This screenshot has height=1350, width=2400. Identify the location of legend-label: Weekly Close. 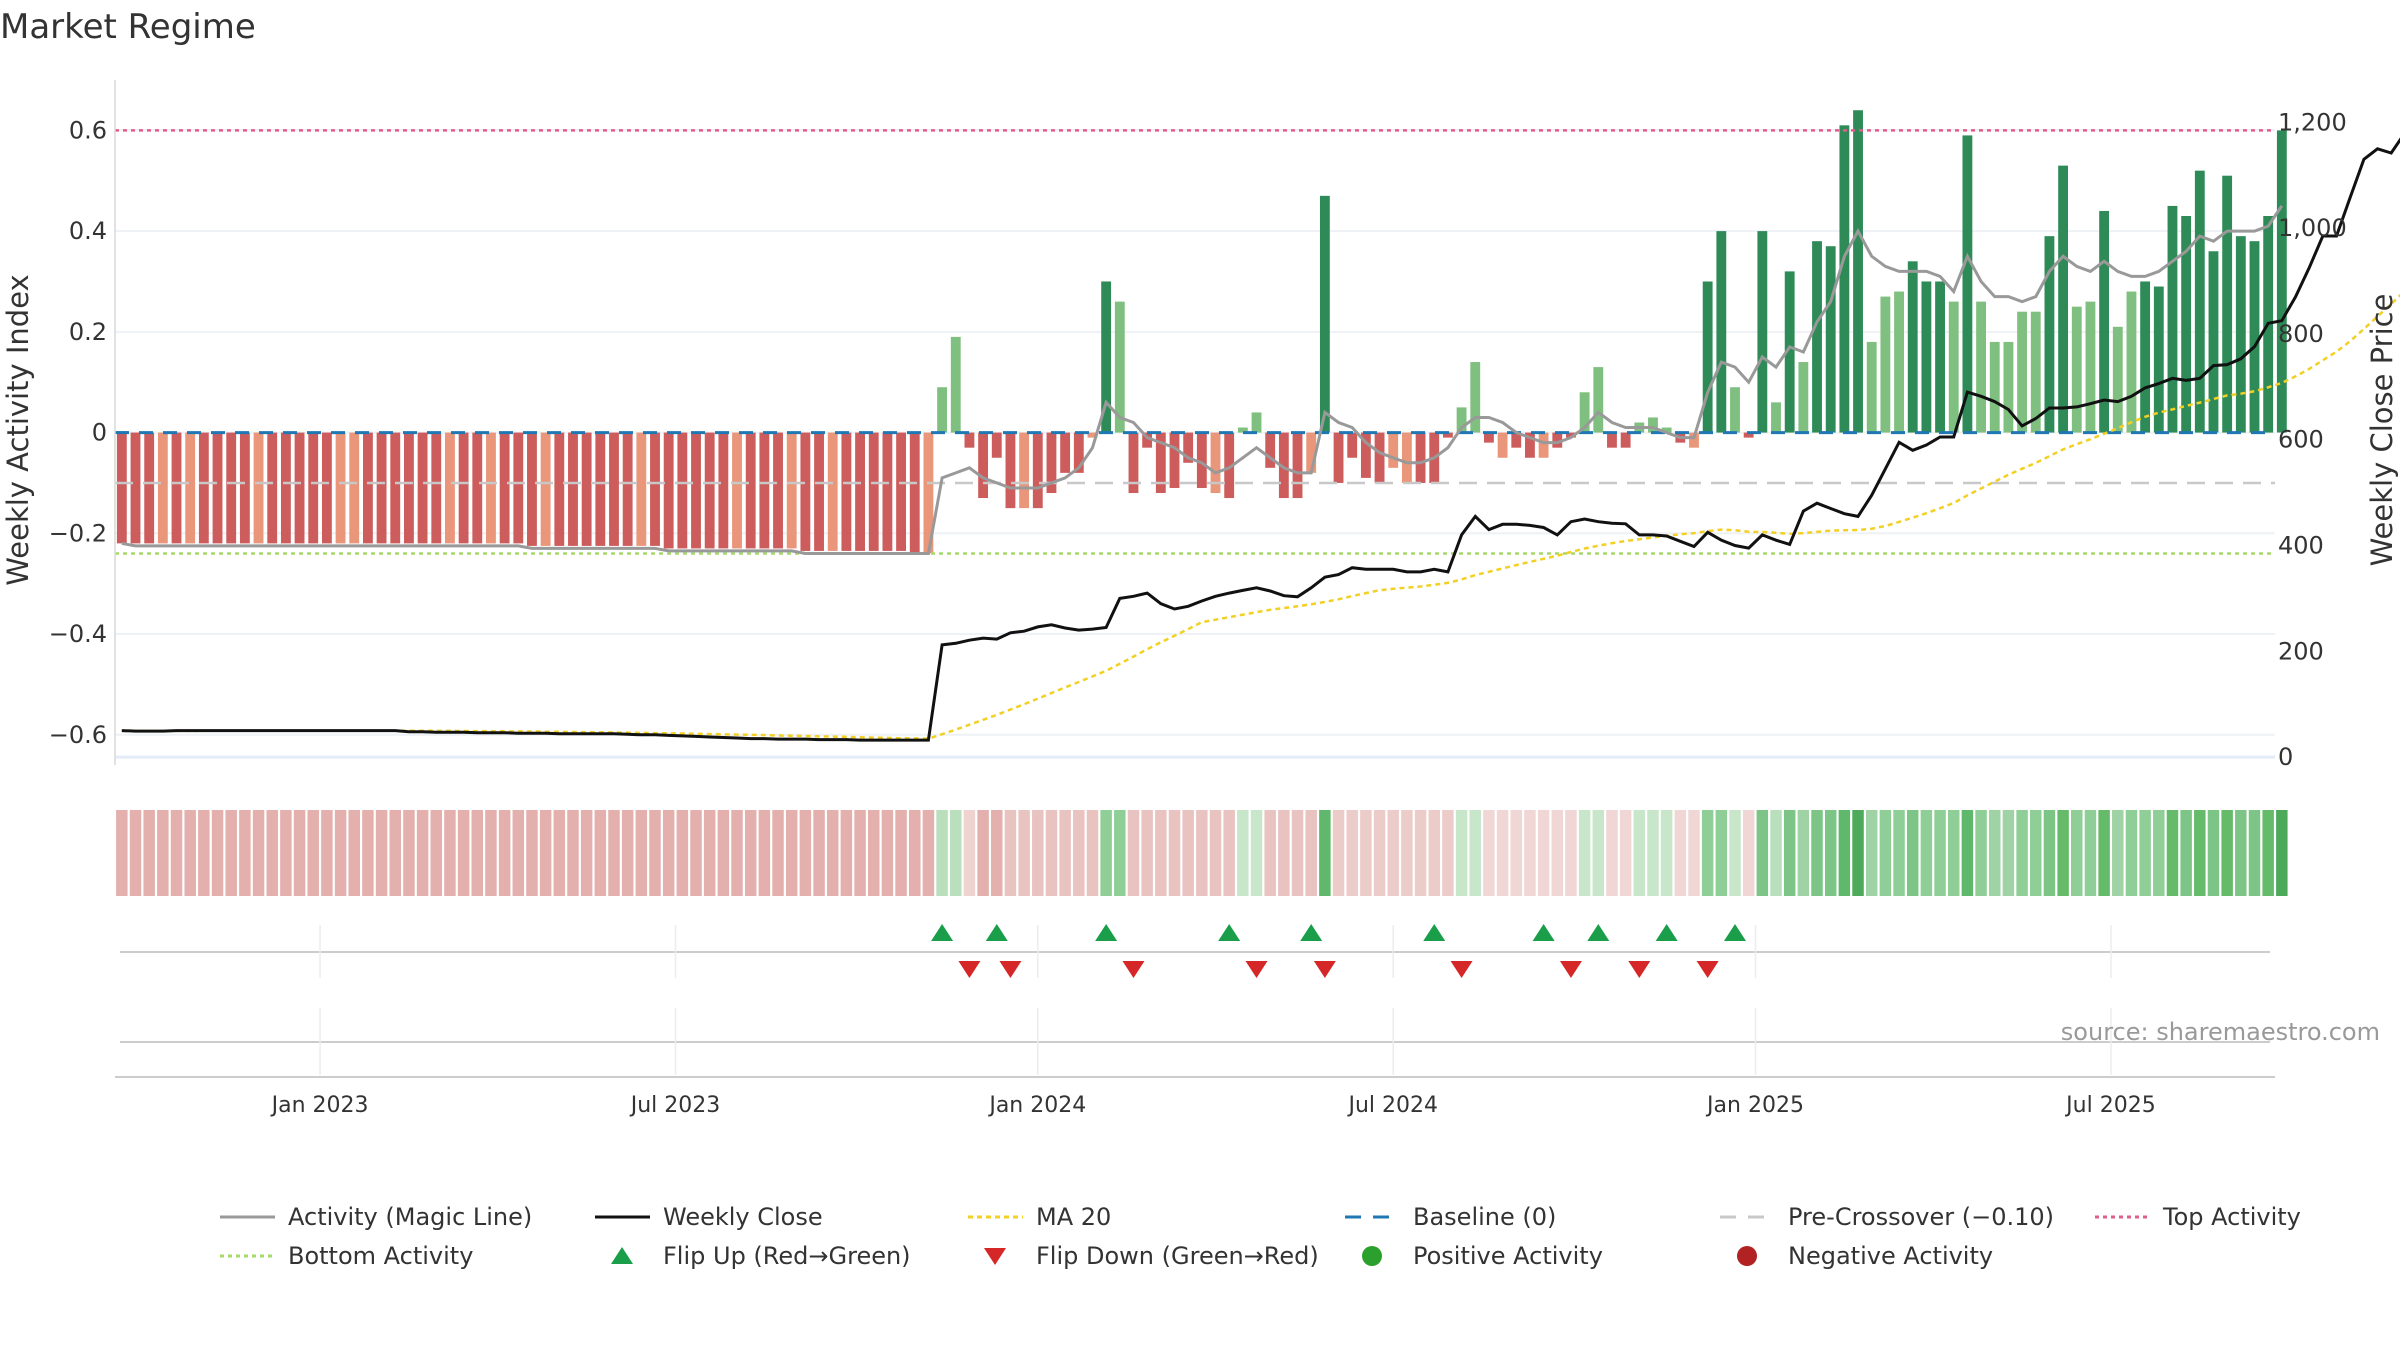
(743, 1217).